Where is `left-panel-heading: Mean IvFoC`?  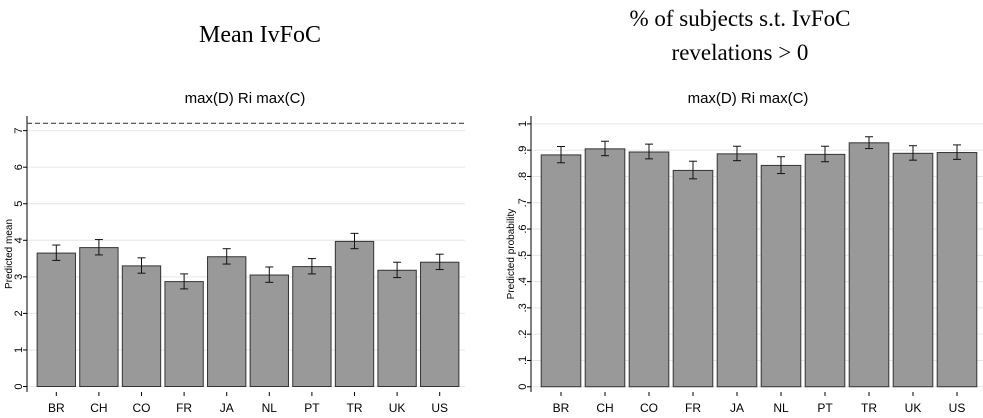
left-panel-heading: Mean IvFoC is located at coordinates (260, 35).